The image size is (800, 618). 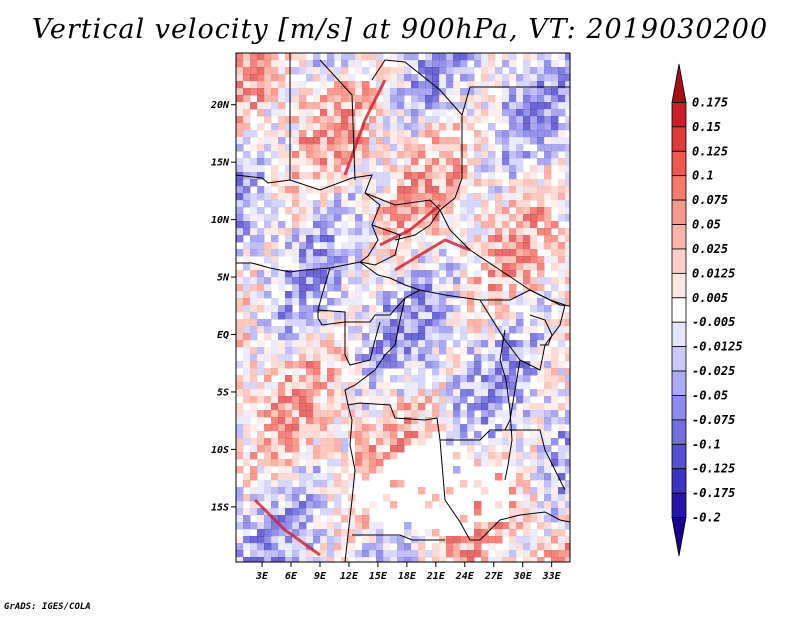 I want to click on lon-label: 30E, so click(x=523, y=576).